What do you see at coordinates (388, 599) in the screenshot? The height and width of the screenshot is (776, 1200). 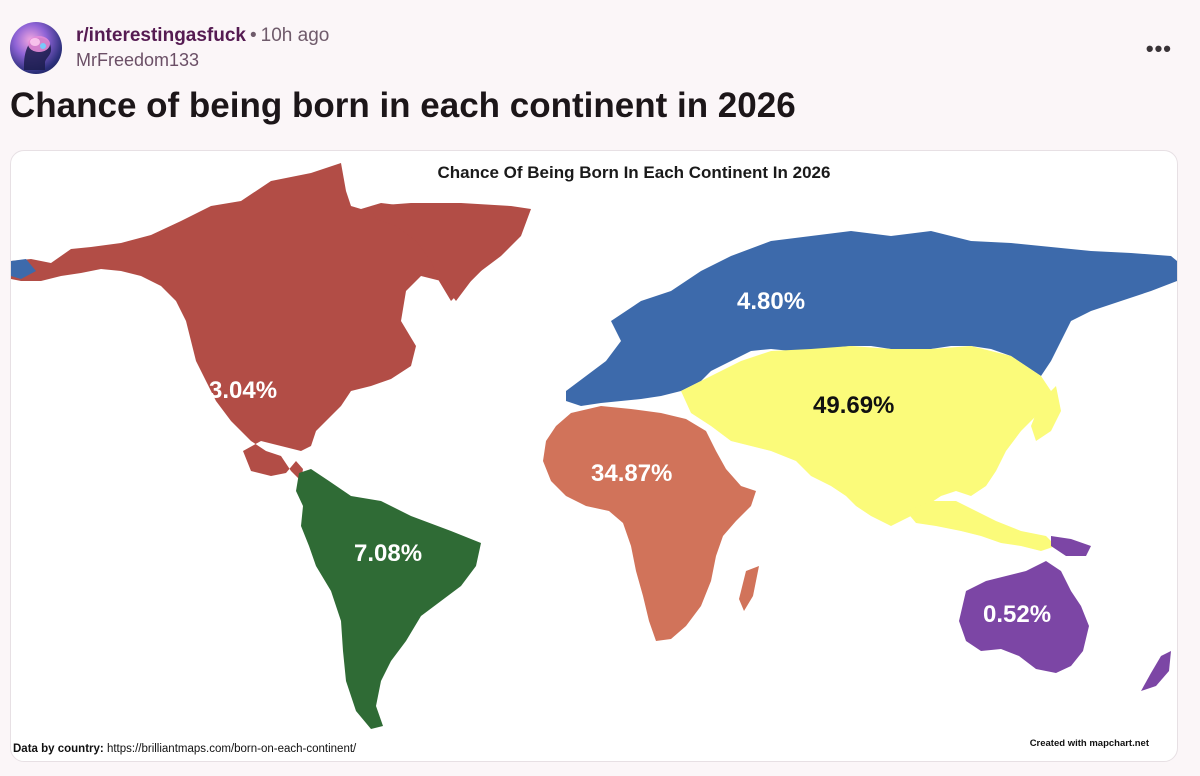 I see `continent-south-america` at bounding box center [388, 599].